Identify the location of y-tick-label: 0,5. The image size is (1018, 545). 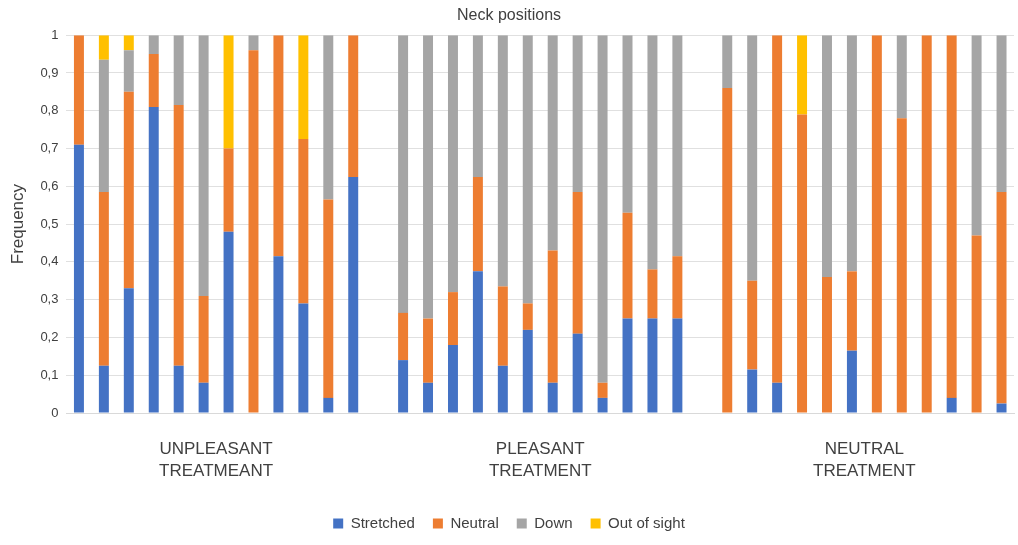
(49, 223).